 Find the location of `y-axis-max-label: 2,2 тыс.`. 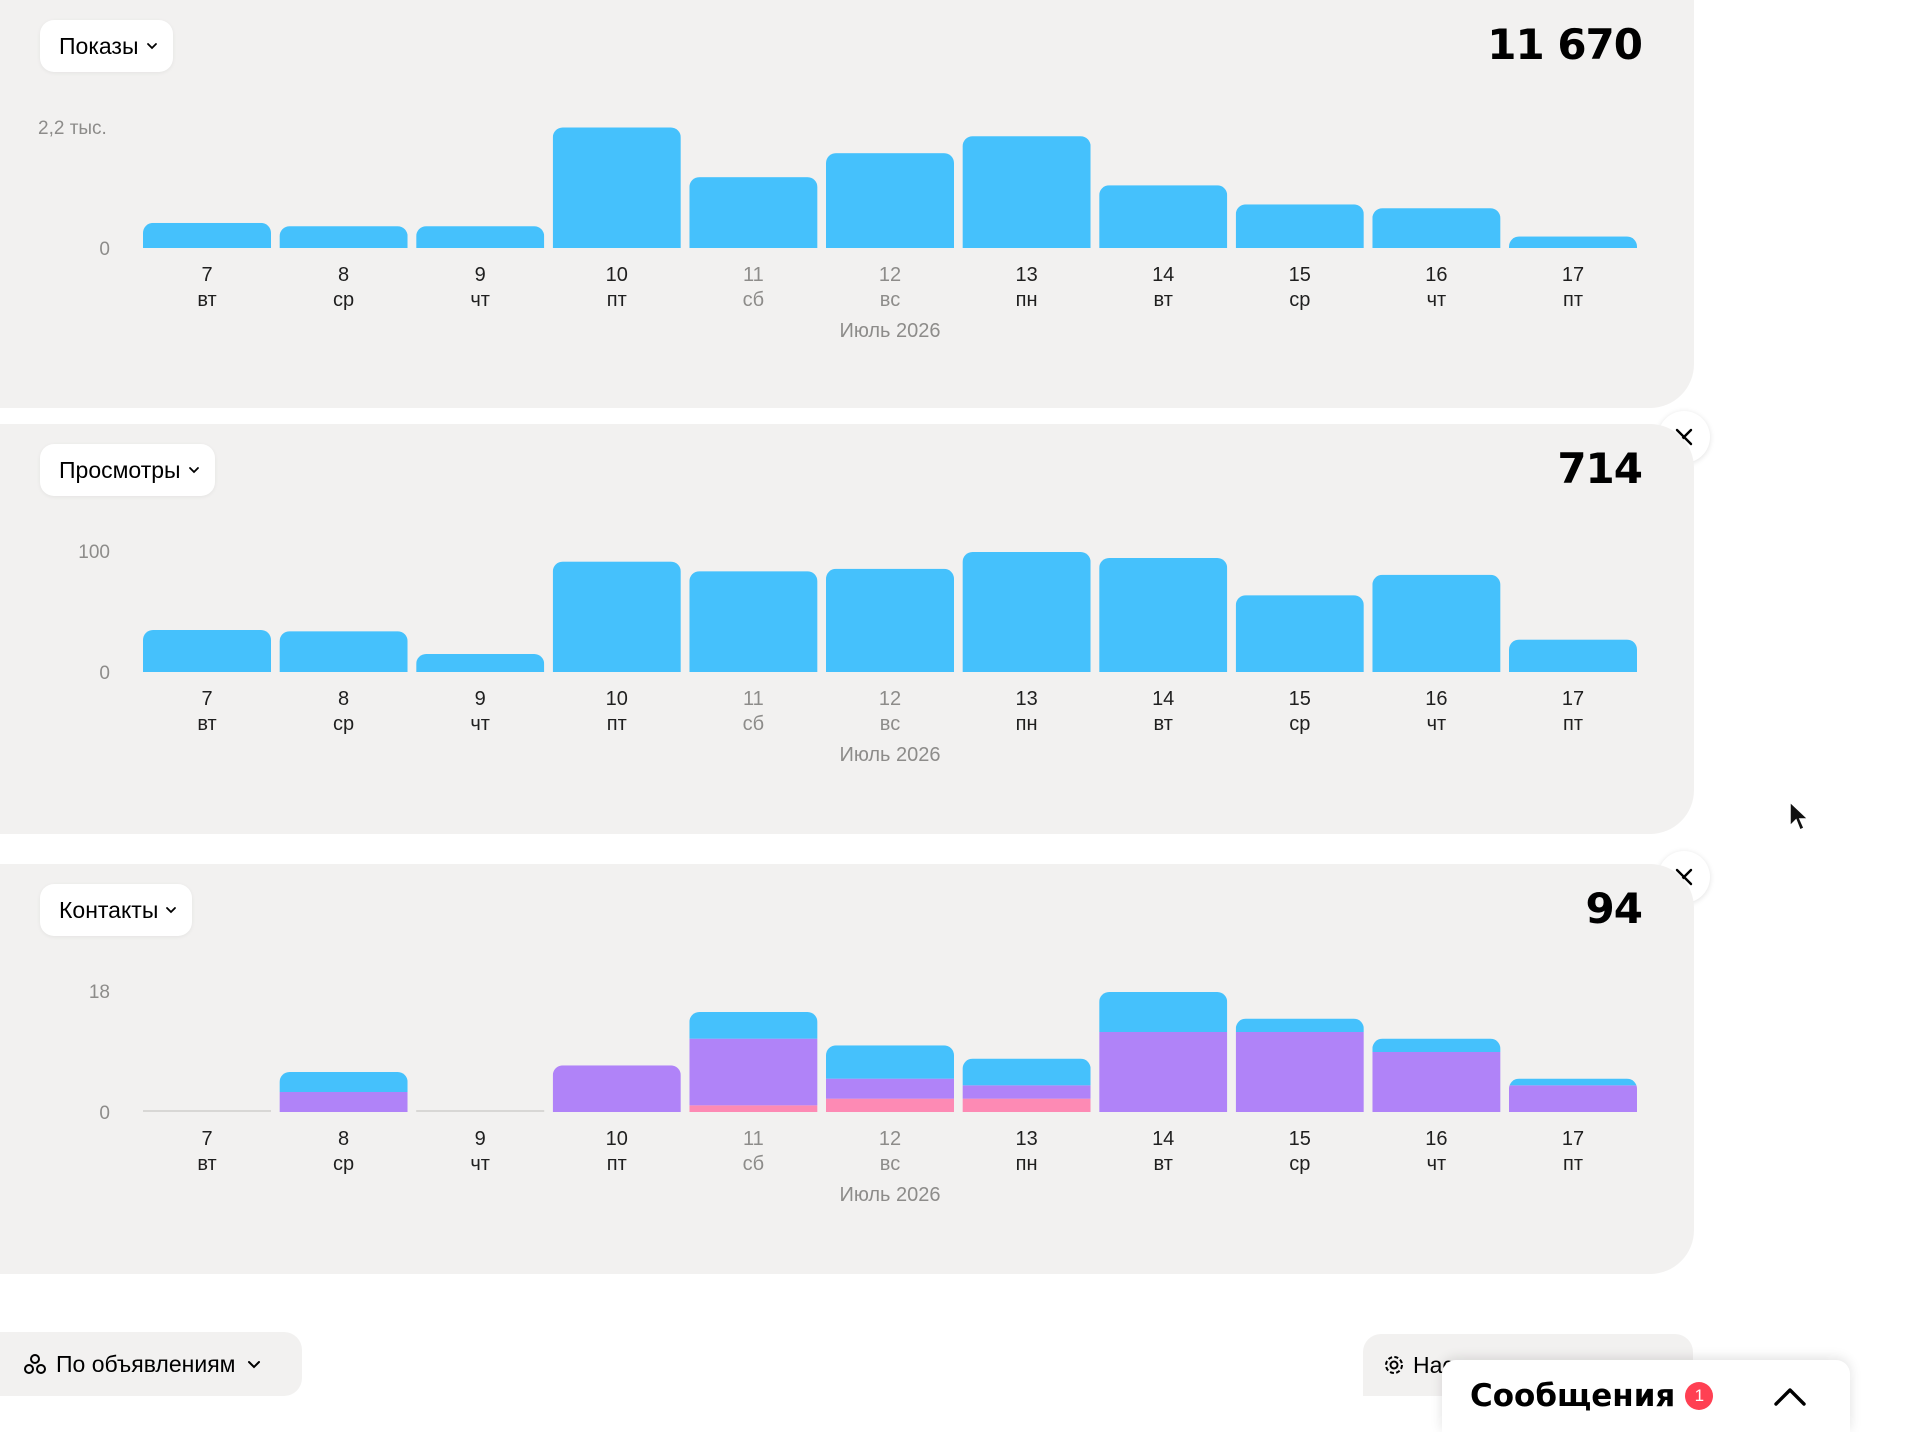

y-axis-max-label: 2,2 тыс. is located at coordinates (72, 128).